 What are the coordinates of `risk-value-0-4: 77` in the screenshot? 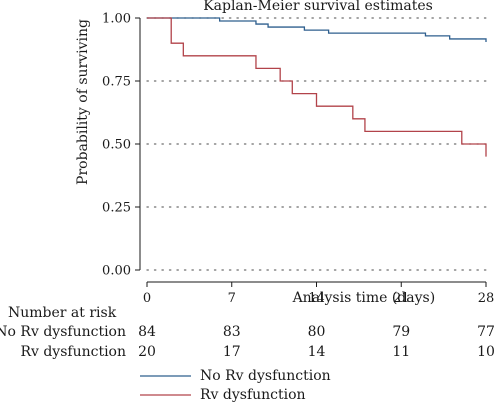 It's located at (486, 332).